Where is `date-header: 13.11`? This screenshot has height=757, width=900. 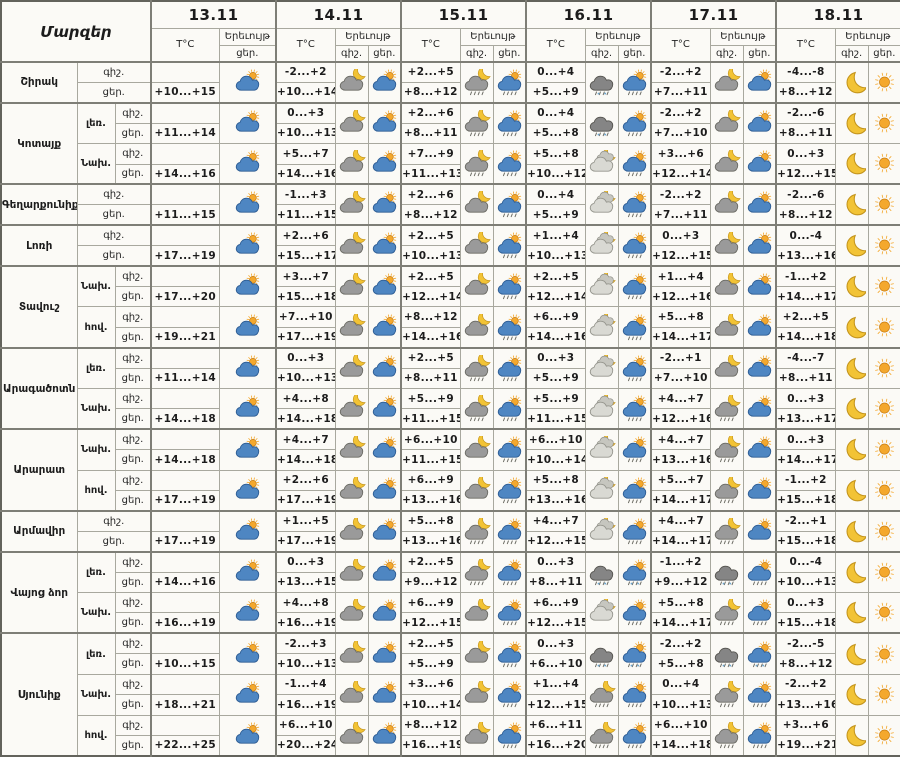
date-header: 13.11 is located at coordinates (213, 14).